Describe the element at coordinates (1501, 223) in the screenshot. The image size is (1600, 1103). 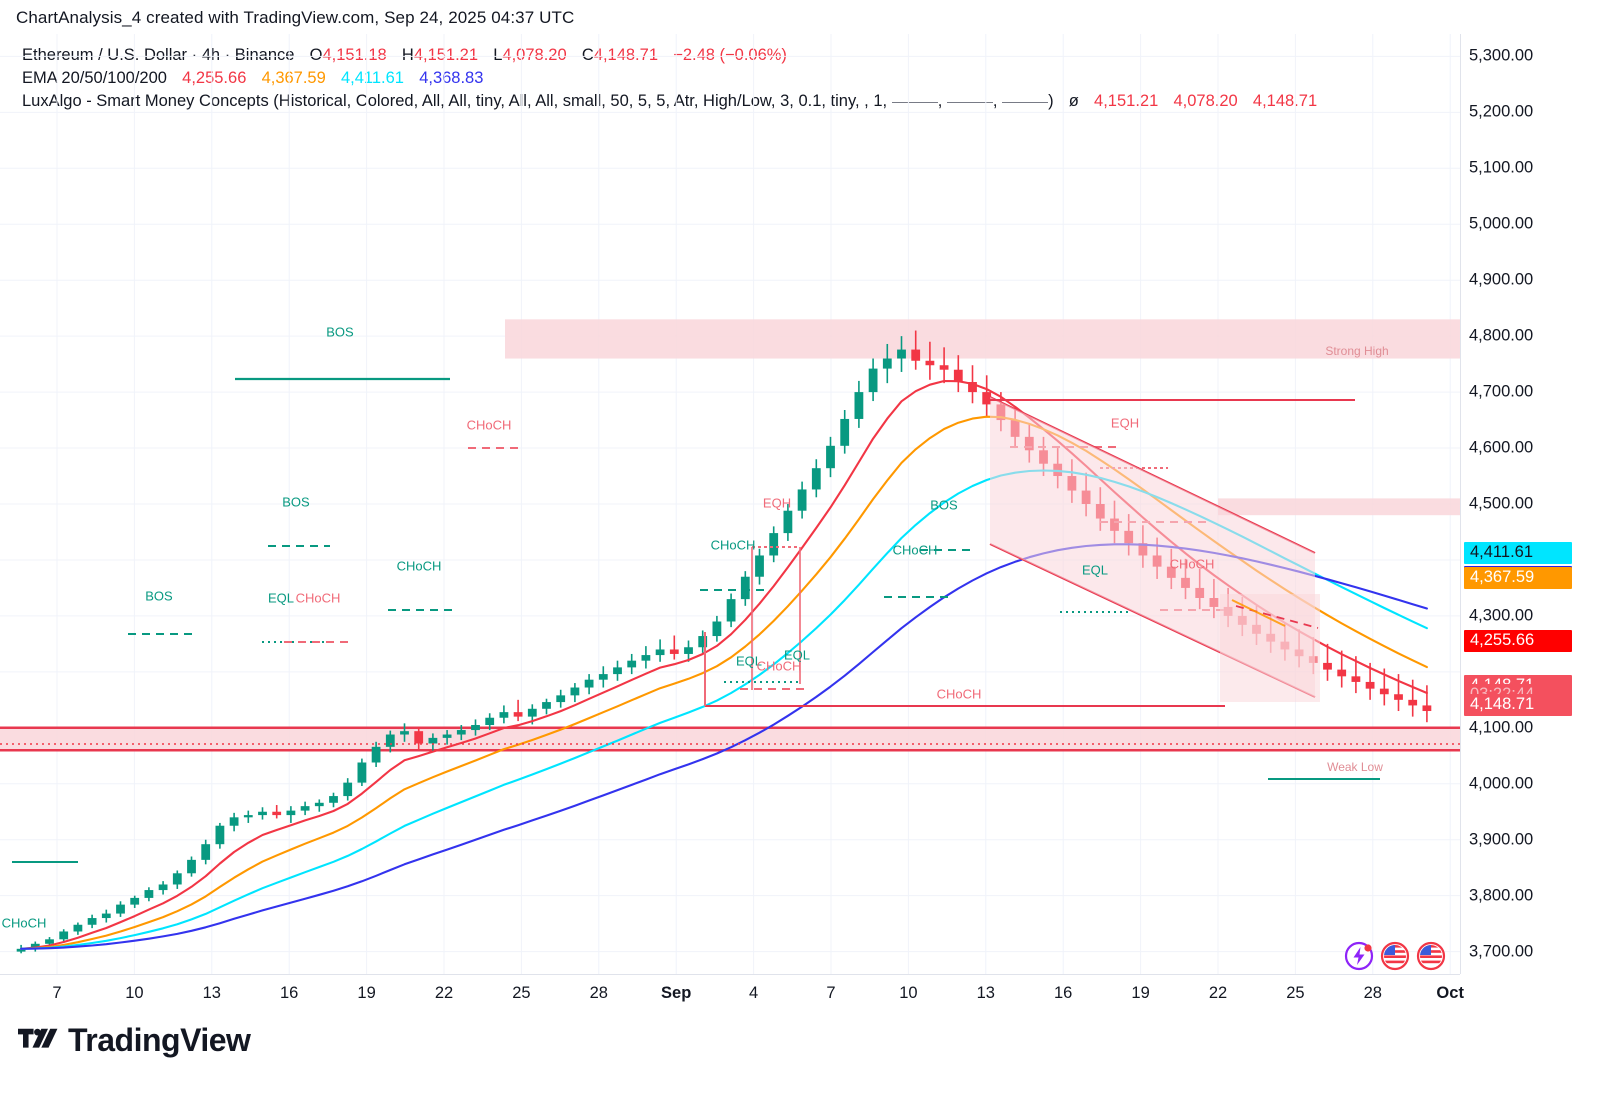
I see `price-tick-label: 5,000.00` at that location.